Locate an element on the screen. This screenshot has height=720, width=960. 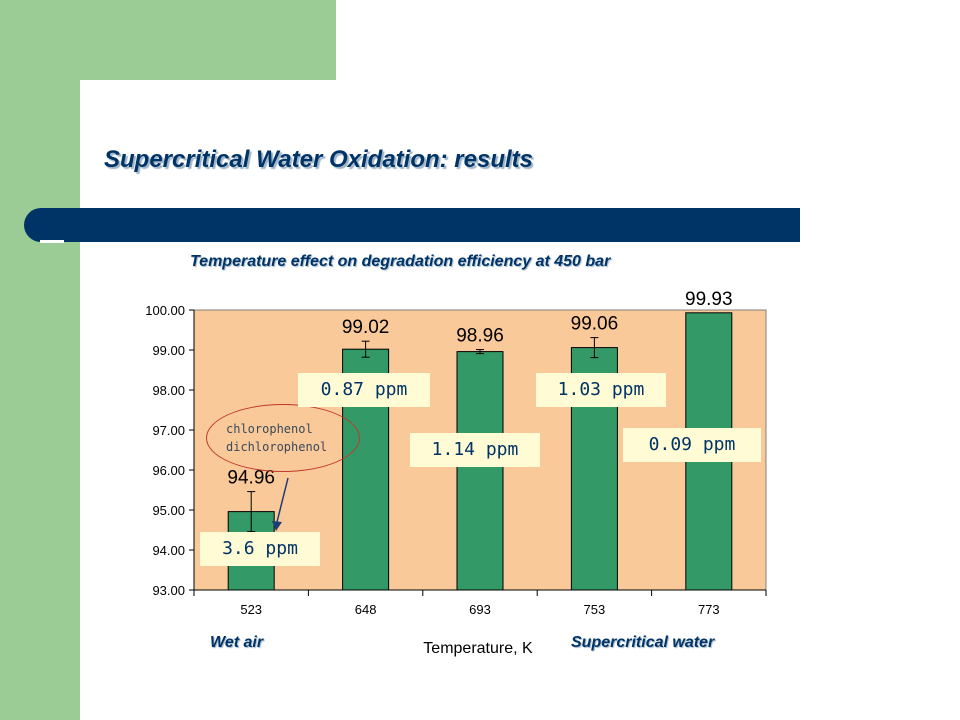
compound-dichlorophenol: dichlorophenol is located at coordinates (277, 447).